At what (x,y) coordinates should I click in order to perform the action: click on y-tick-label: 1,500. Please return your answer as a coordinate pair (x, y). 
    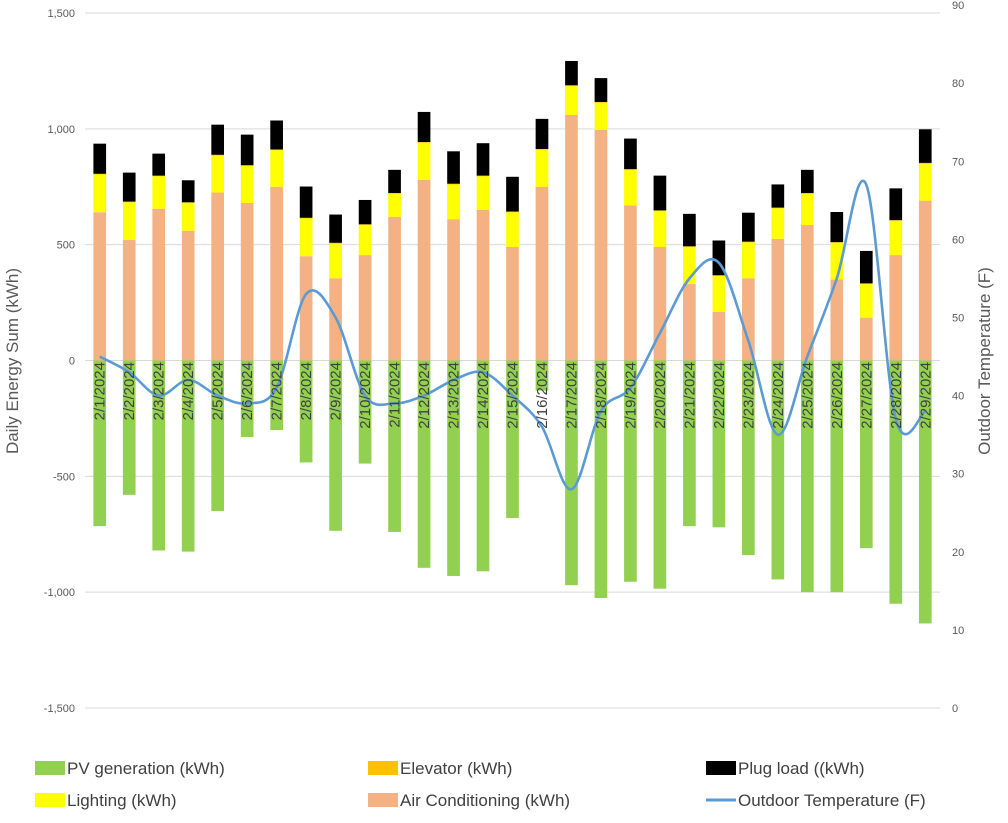
    Looking at the image, I should click on (61, 14).